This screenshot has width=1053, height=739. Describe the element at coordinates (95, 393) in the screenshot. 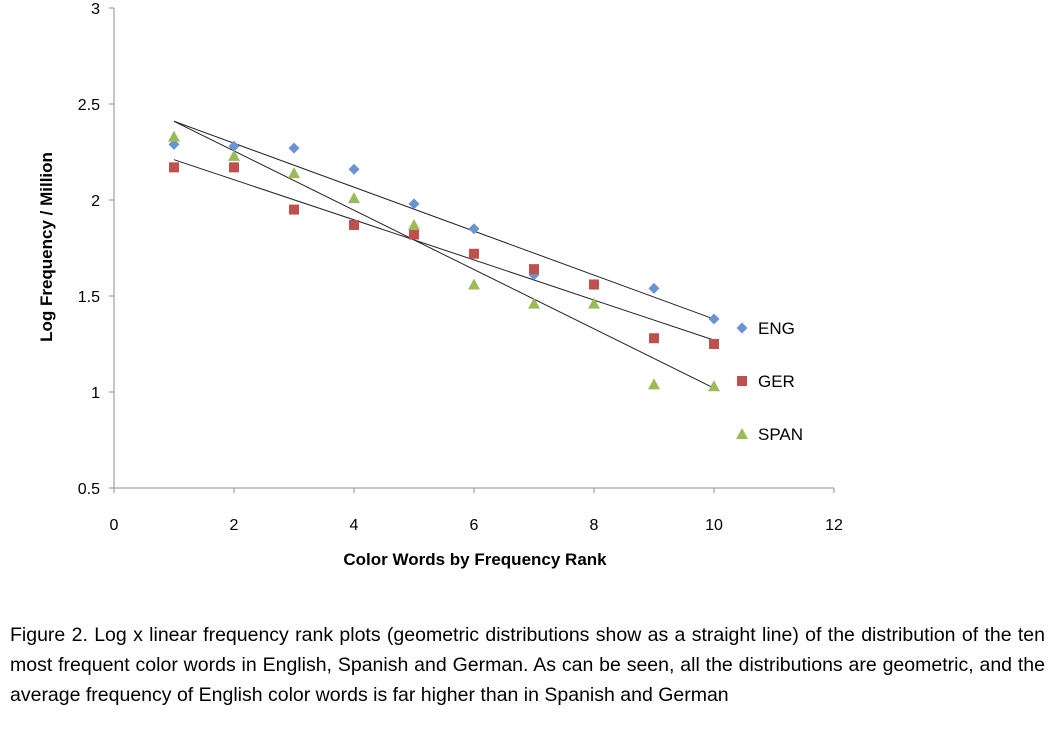

I see `y-tick-label: 1` at that location.